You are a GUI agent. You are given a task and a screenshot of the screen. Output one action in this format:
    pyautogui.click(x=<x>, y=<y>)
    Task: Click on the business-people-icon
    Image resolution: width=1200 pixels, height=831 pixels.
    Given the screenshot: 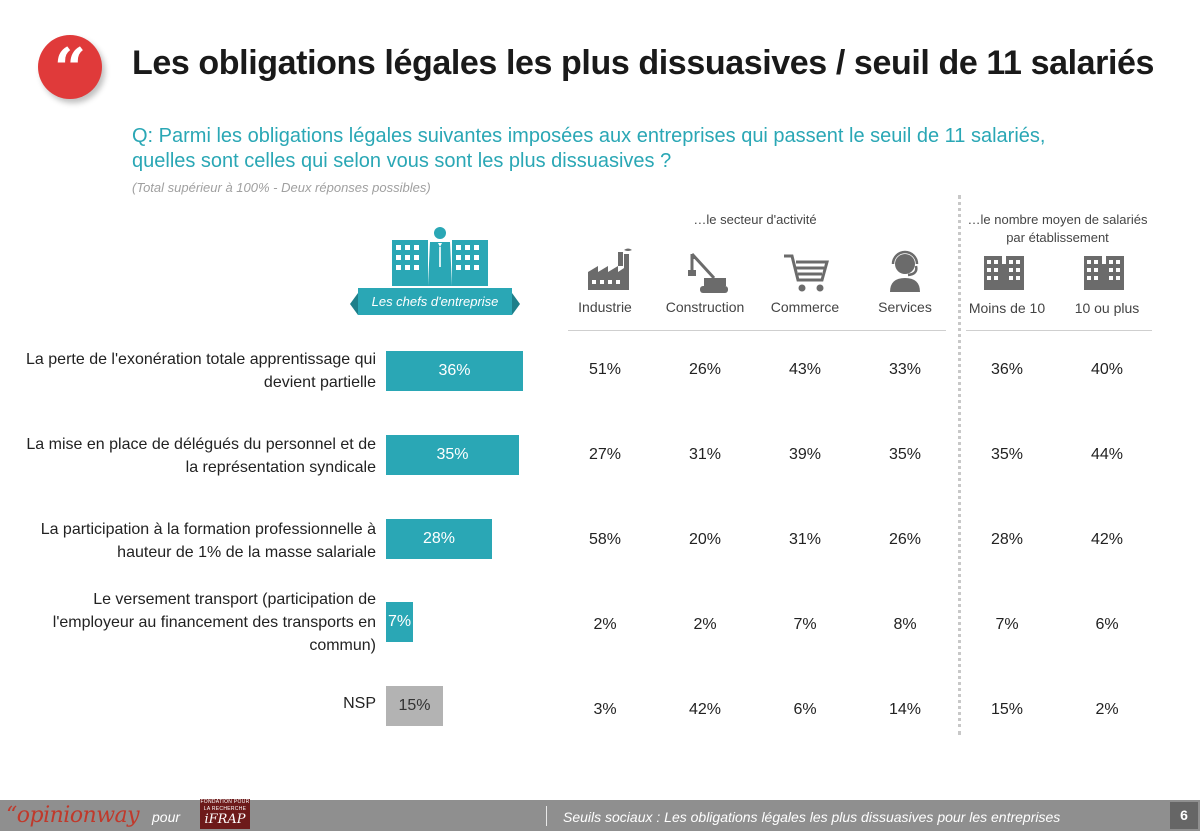 What is the action you would take?
    pyautogui.click(x=440, y=256)
    